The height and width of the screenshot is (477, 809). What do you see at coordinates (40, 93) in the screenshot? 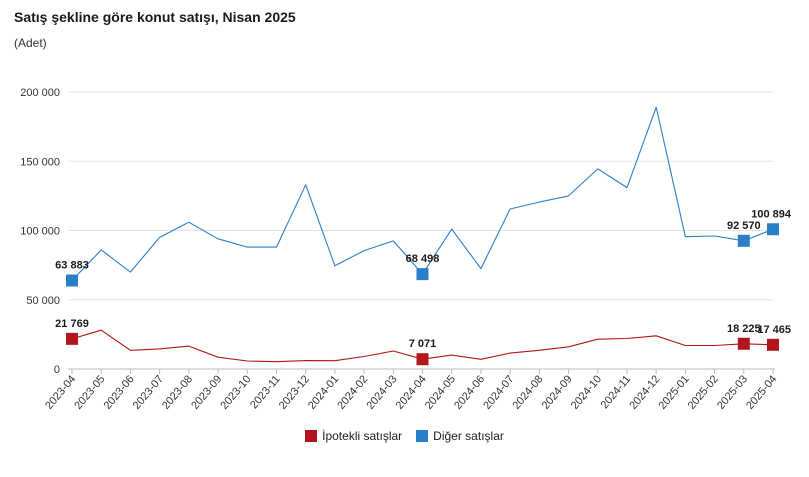
I see `y-tick-label: 200 000` at bounding box center [40, 93].